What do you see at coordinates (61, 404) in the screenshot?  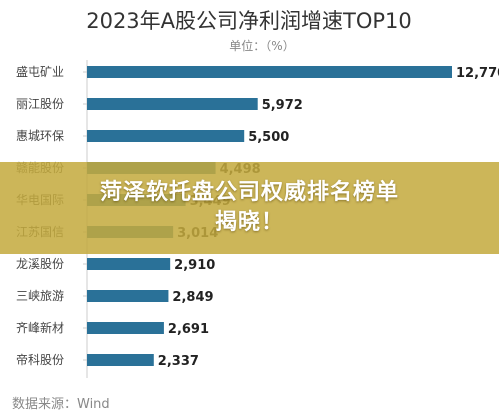 I see `data-source: 数据来源：Wind` at bounding box center [61, 404].